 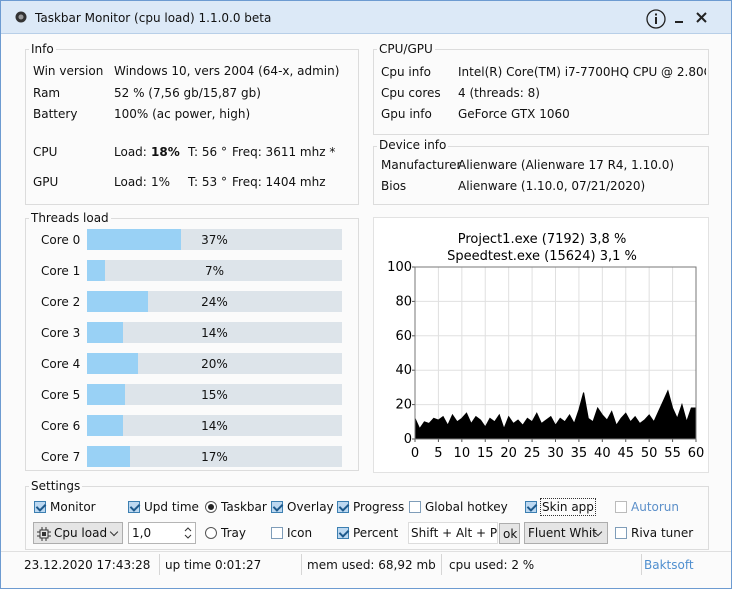 I want to click on plot-frame, so click(x=555, y=353).